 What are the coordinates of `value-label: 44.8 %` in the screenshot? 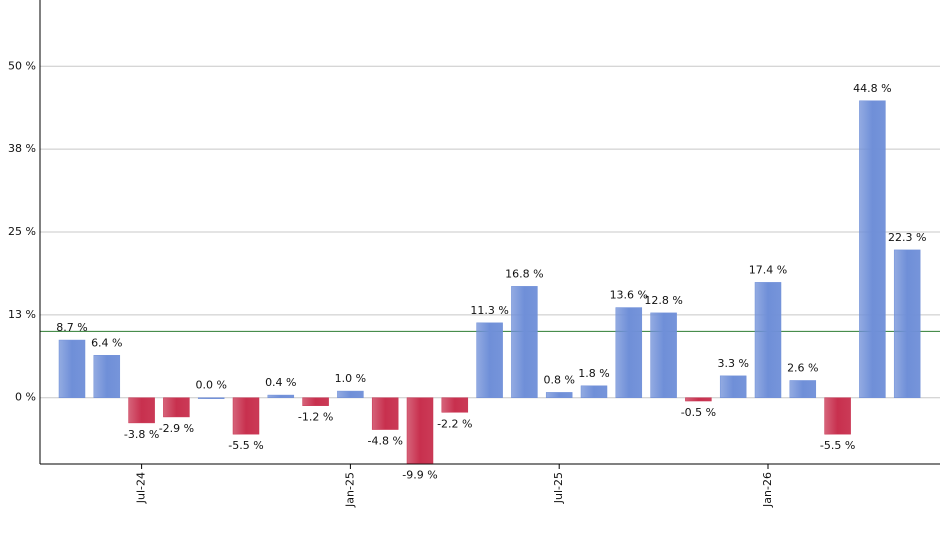 It's located at (872, 88).